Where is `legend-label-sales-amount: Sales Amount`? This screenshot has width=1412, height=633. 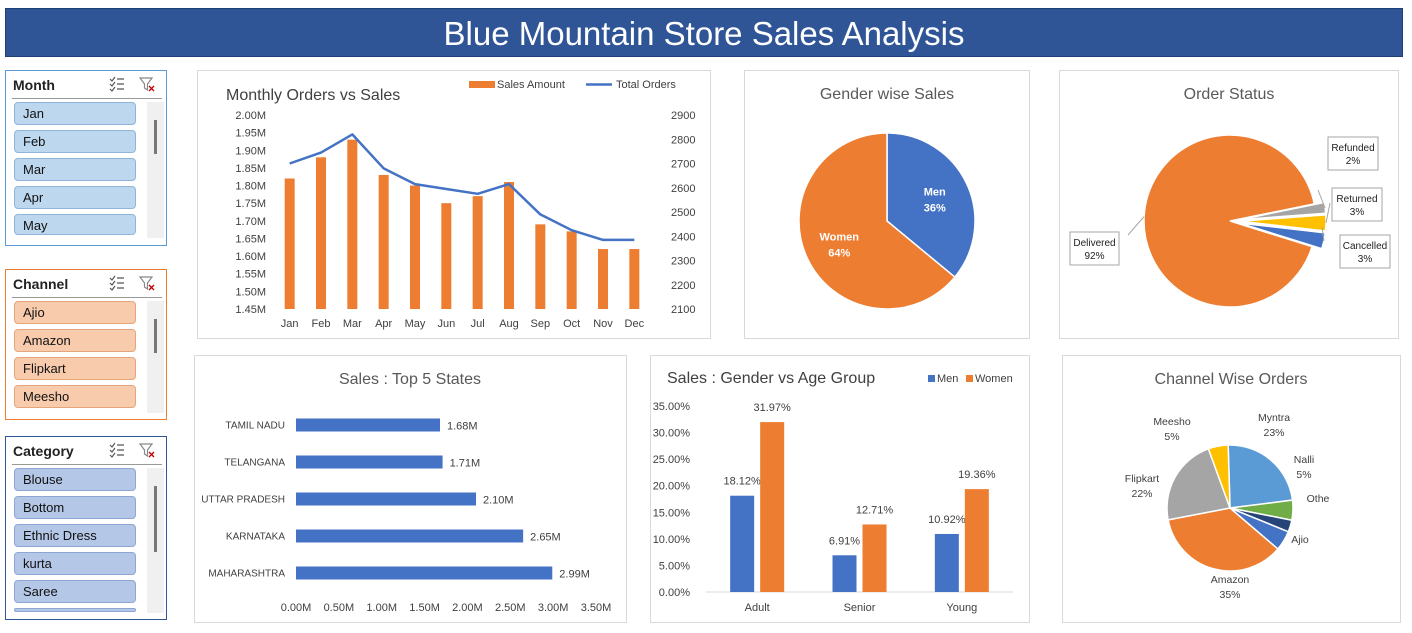 legend-label-sales-amount: Sales Amount is located at coordinates (531, 85).